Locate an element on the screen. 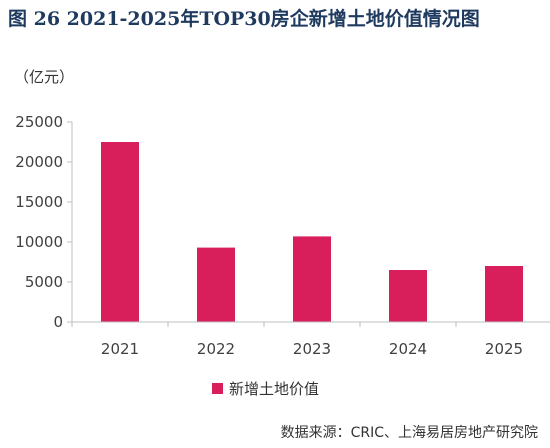 This screenshot has height=448, width=550. x-tick-label: 2021 is located at coordinates (120, 349).